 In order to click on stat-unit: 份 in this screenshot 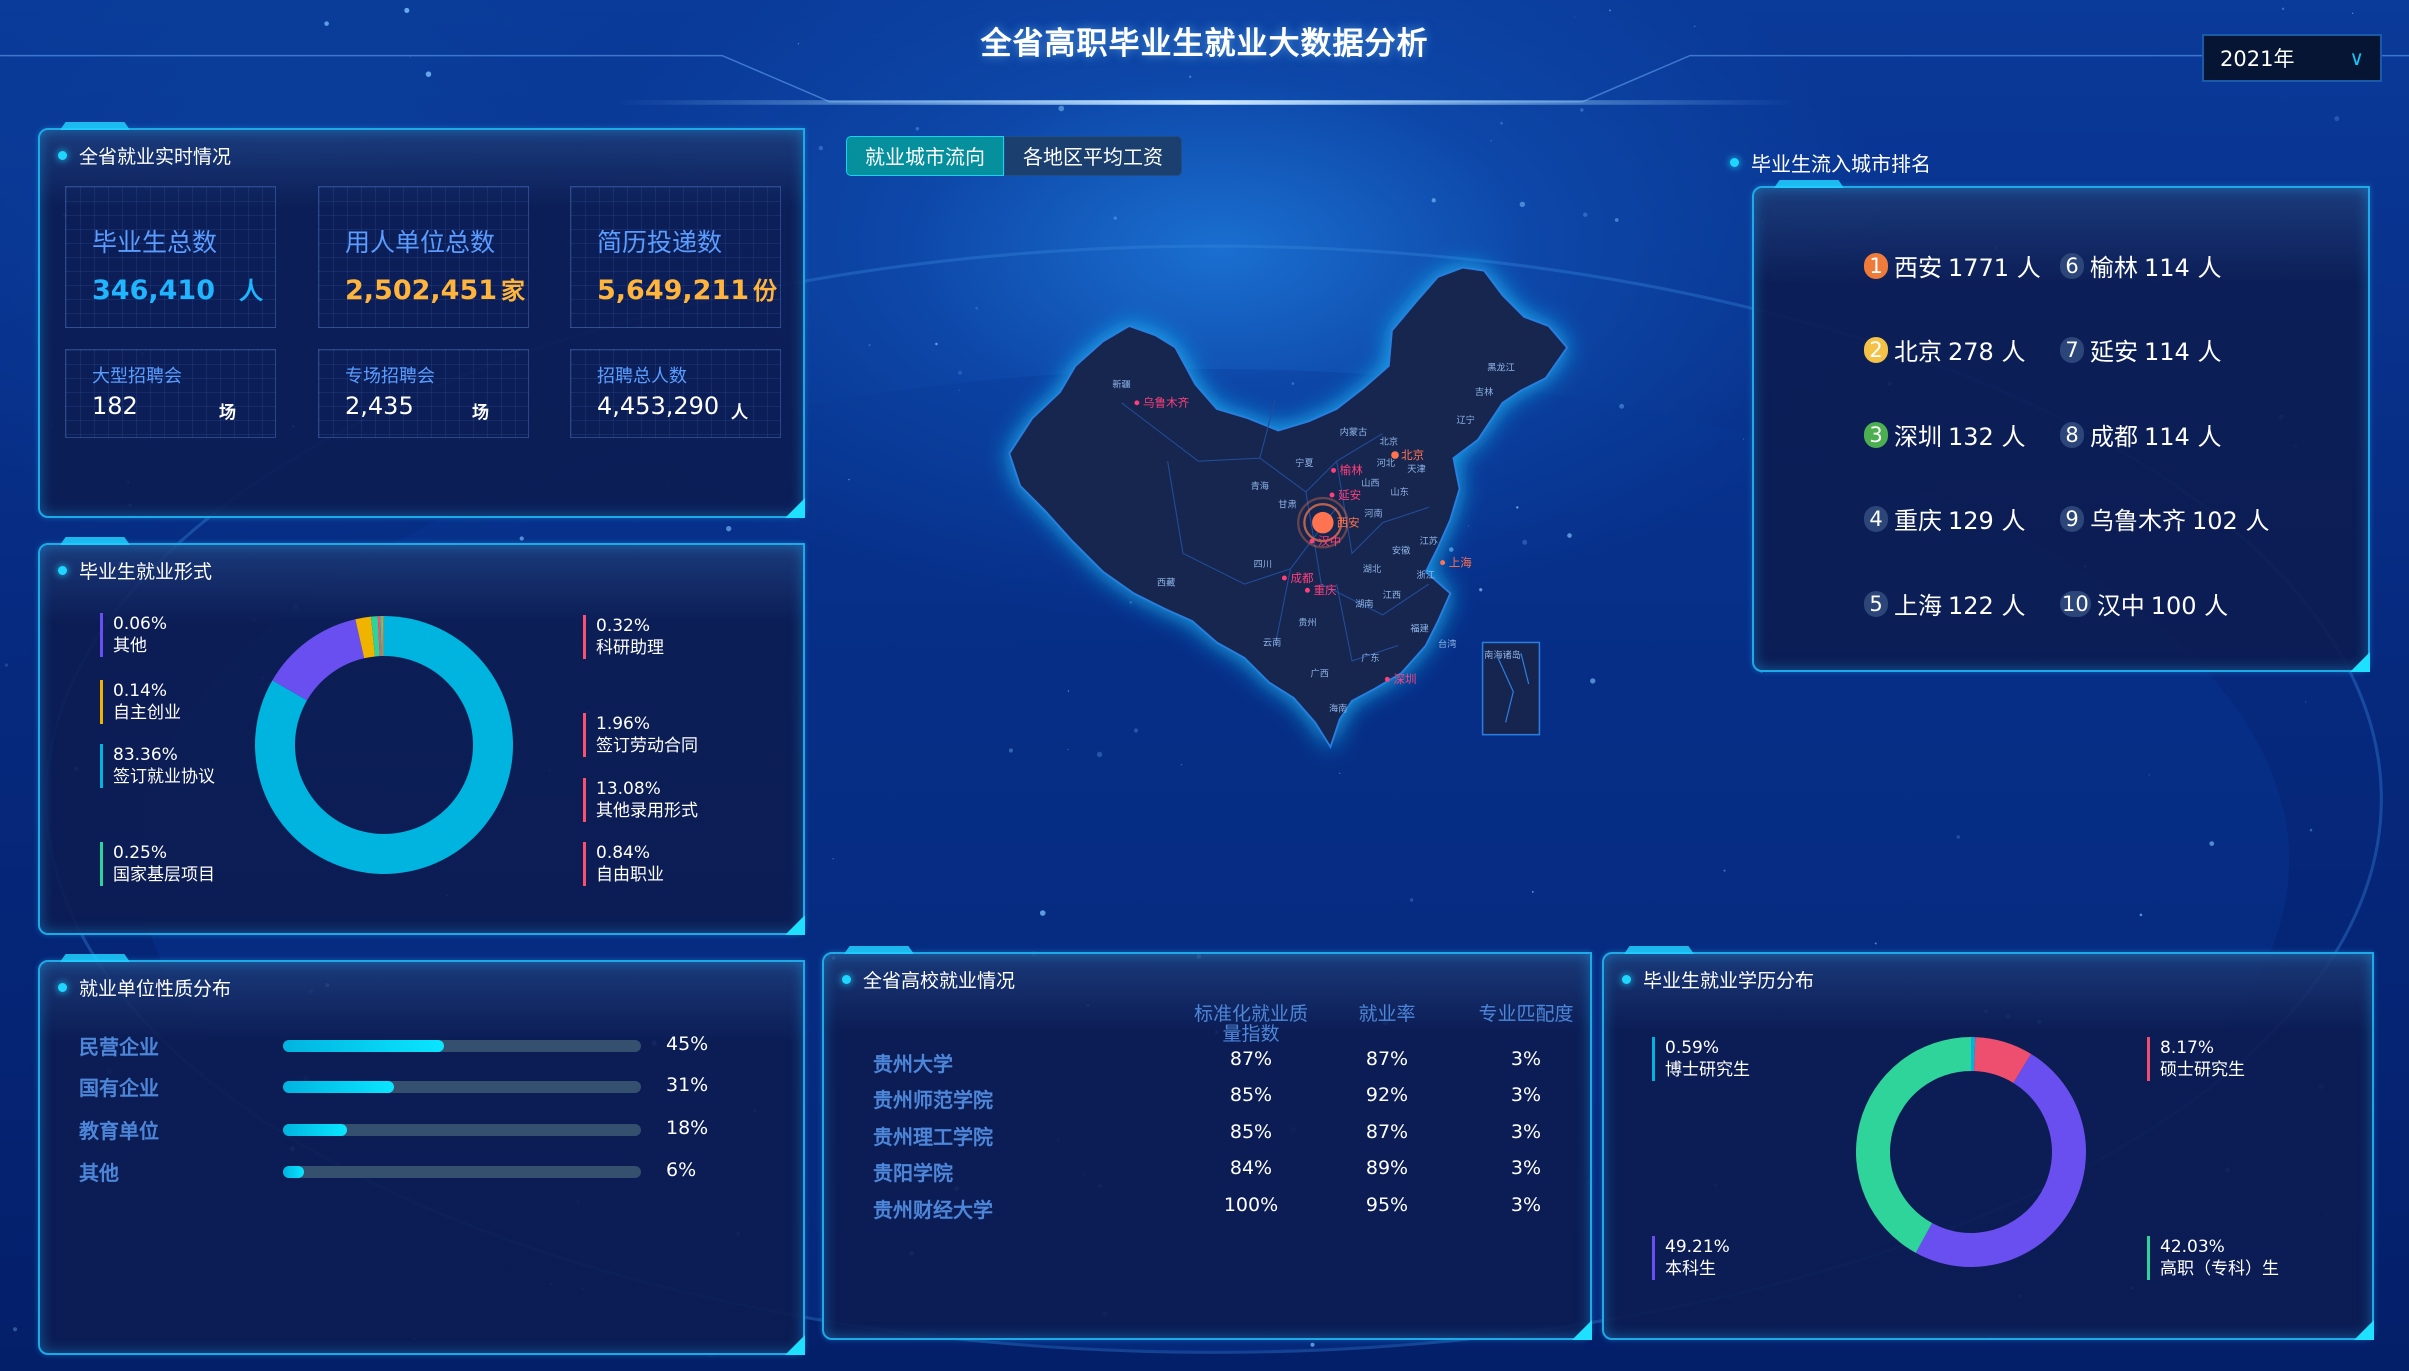, I will do `click(765, 291)`.